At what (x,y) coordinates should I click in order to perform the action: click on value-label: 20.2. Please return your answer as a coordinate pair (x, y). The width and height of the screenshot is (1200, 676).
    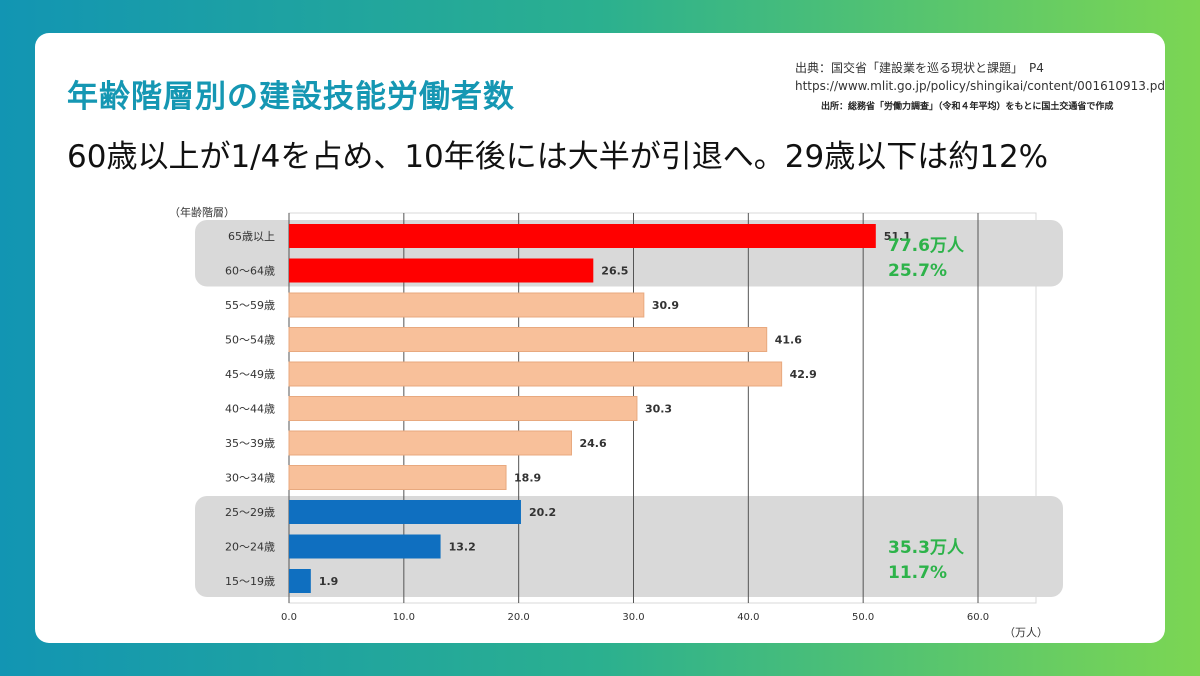
    Looking at the image, I should click on (542, 512).